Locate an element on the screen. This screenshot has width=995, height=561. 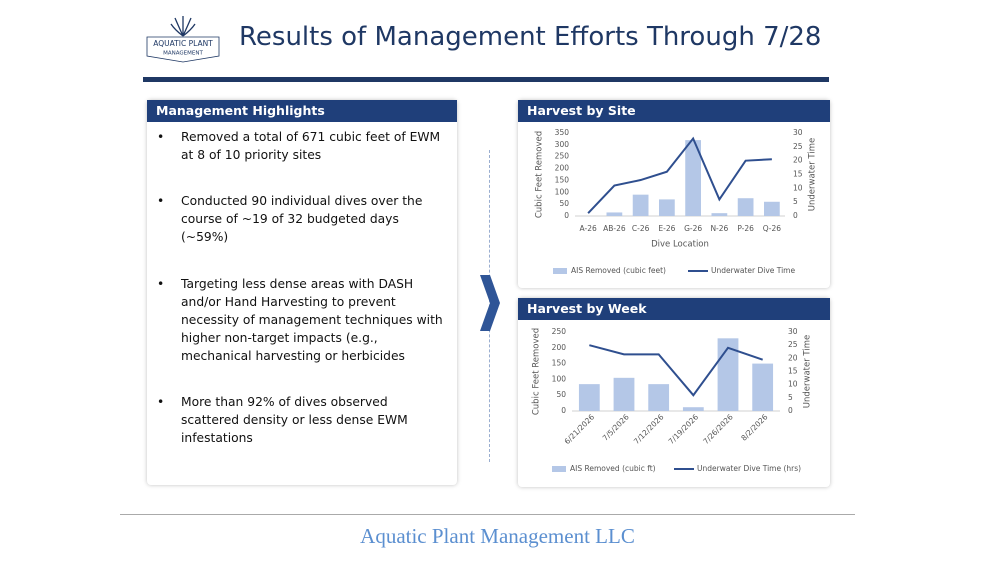
x-tick-label: 7/26/2026 is located at coordinates (718, 429).